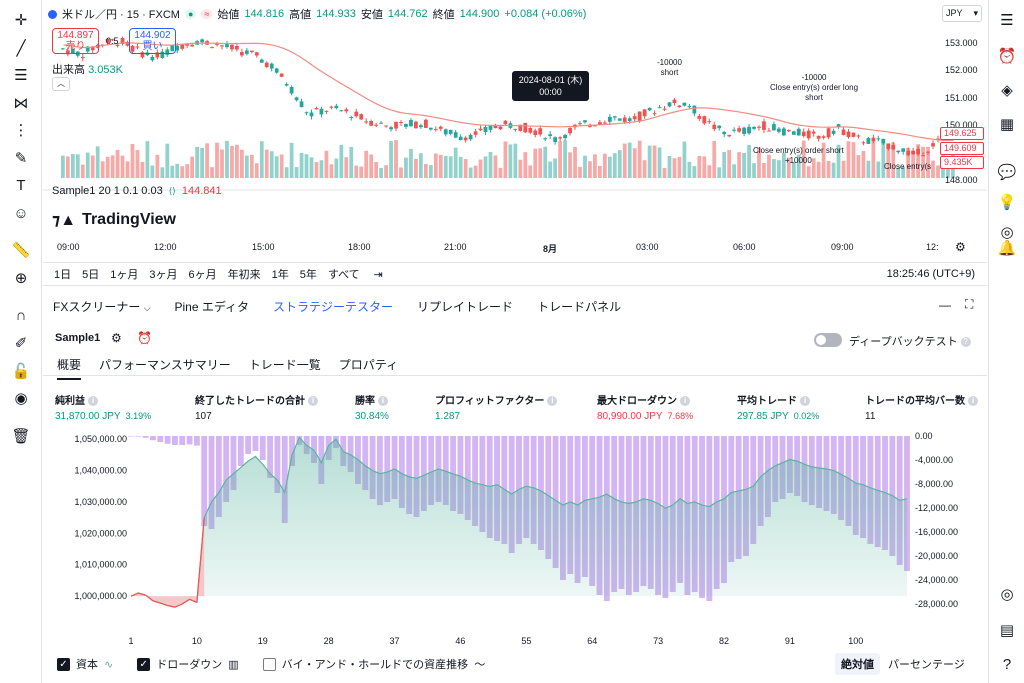 This screenshot has width=1024, height=683. What do you see at coordinates (945, 305) in the screenshot?
I see `minimize-icon: —` at bounding box center [945, 305].